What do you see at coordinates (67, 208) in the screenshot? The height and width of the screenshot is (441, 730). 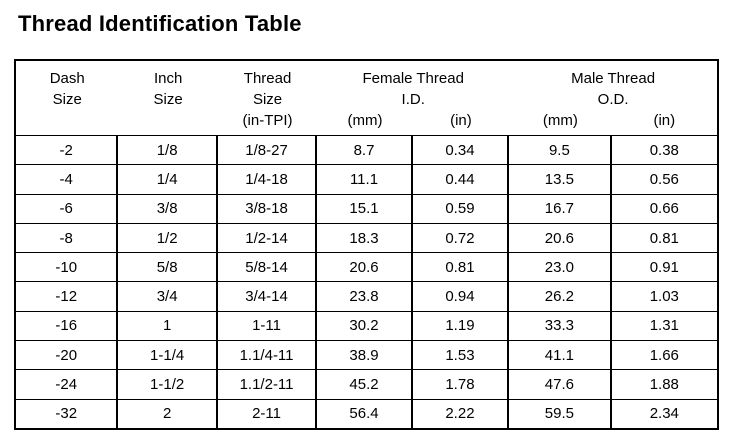 I see `table-cell: -6` at bounding box center [67, 208].